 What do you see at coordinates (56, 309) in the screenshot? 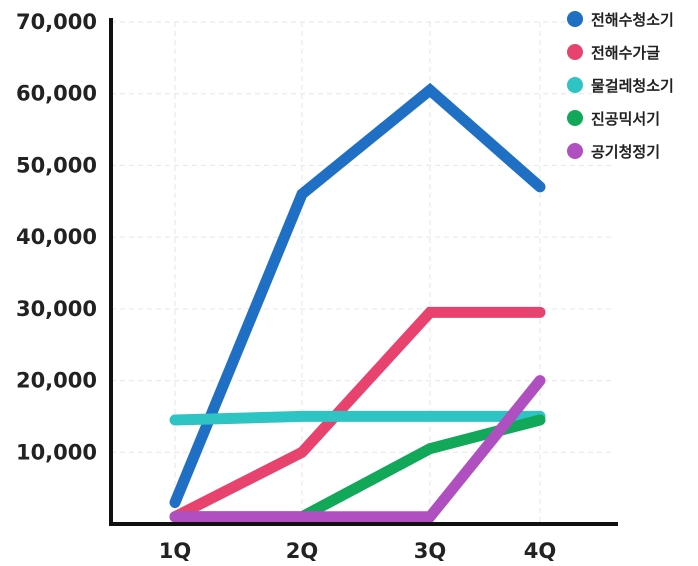
I see `y-tick-label: 30,000` at bounding box center [56, 309].